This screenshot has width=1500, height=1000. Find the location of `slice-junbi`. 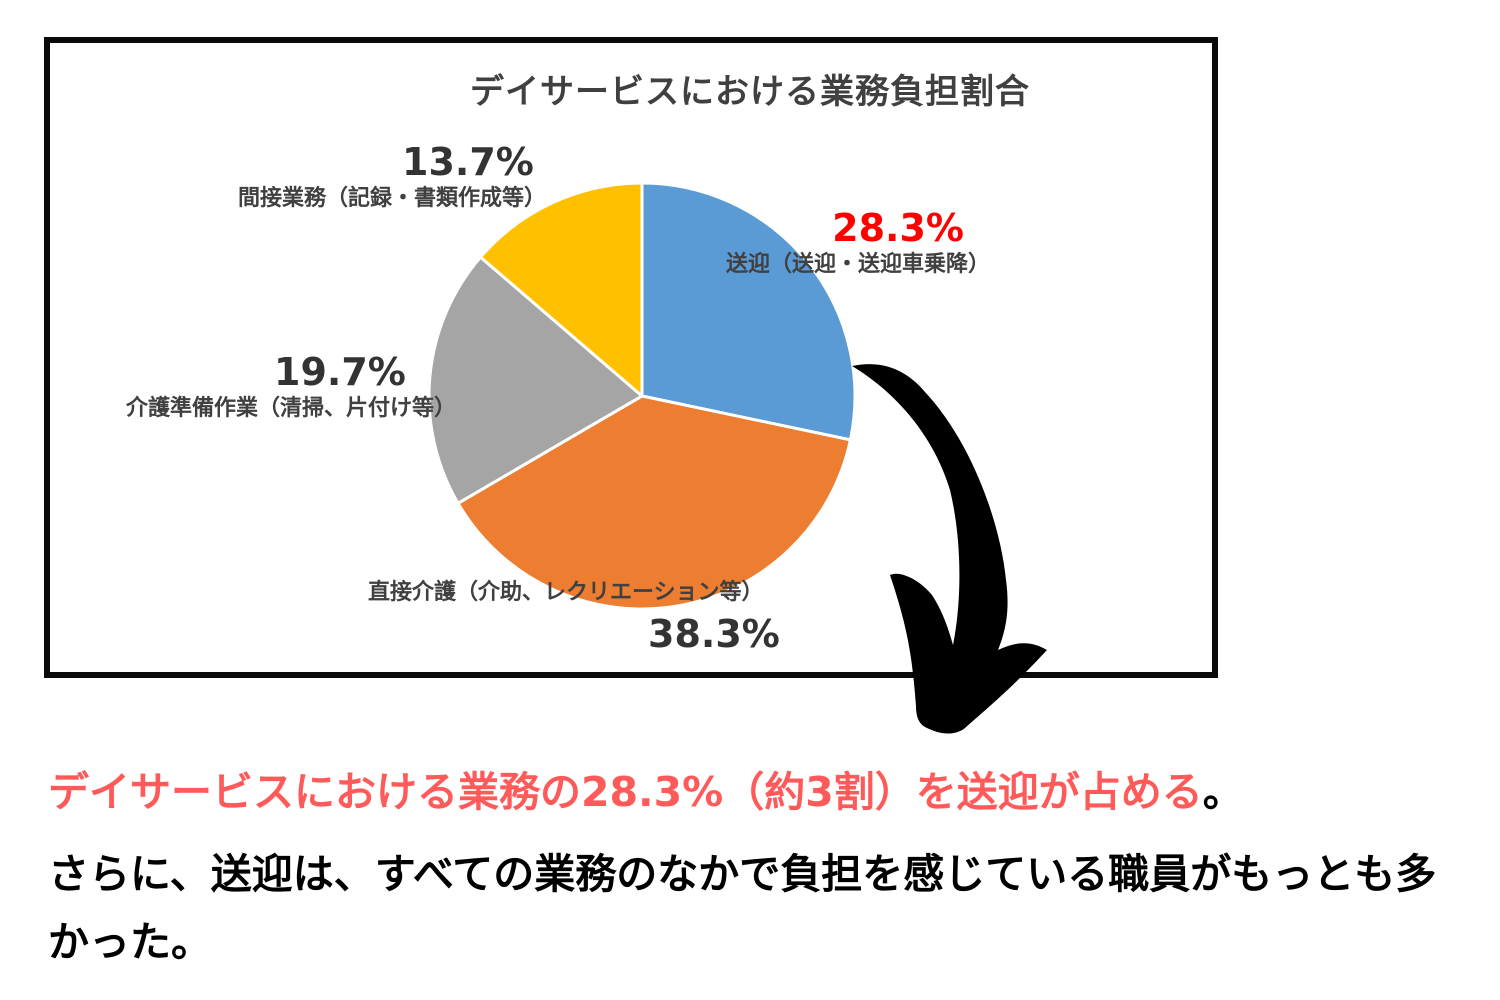

slice-junbi is located at coordinates (535, 380).